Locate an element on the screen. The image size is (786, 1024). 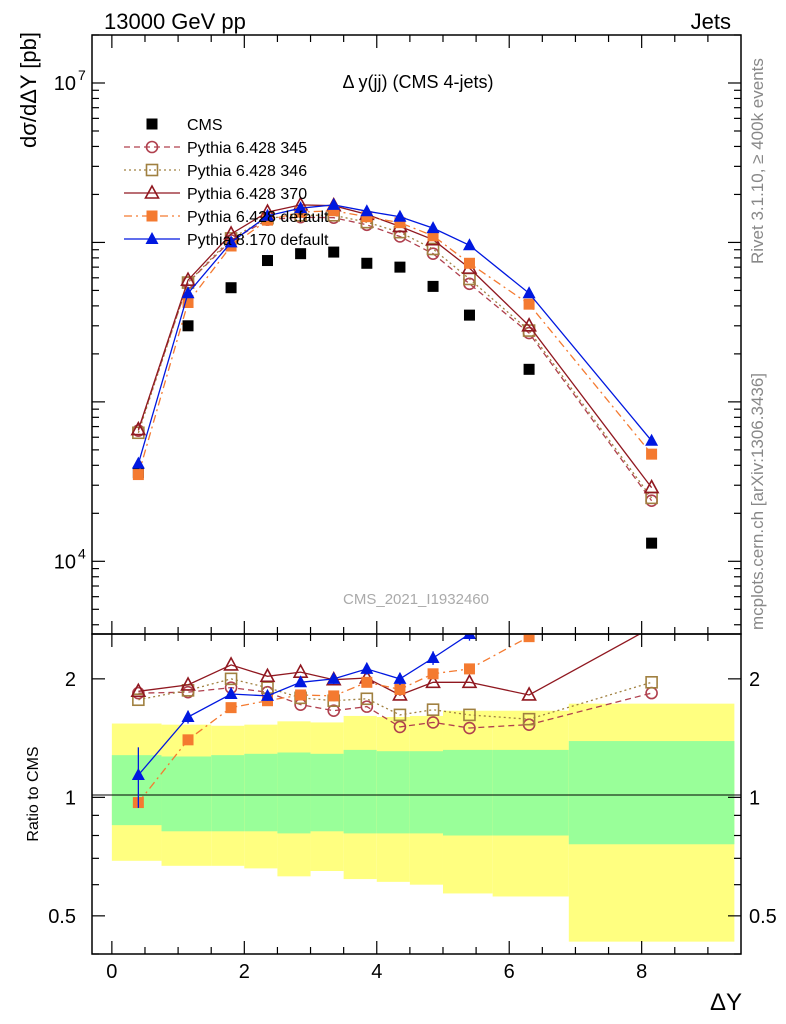
category-label: Jets is located at coordinates (711, 21).